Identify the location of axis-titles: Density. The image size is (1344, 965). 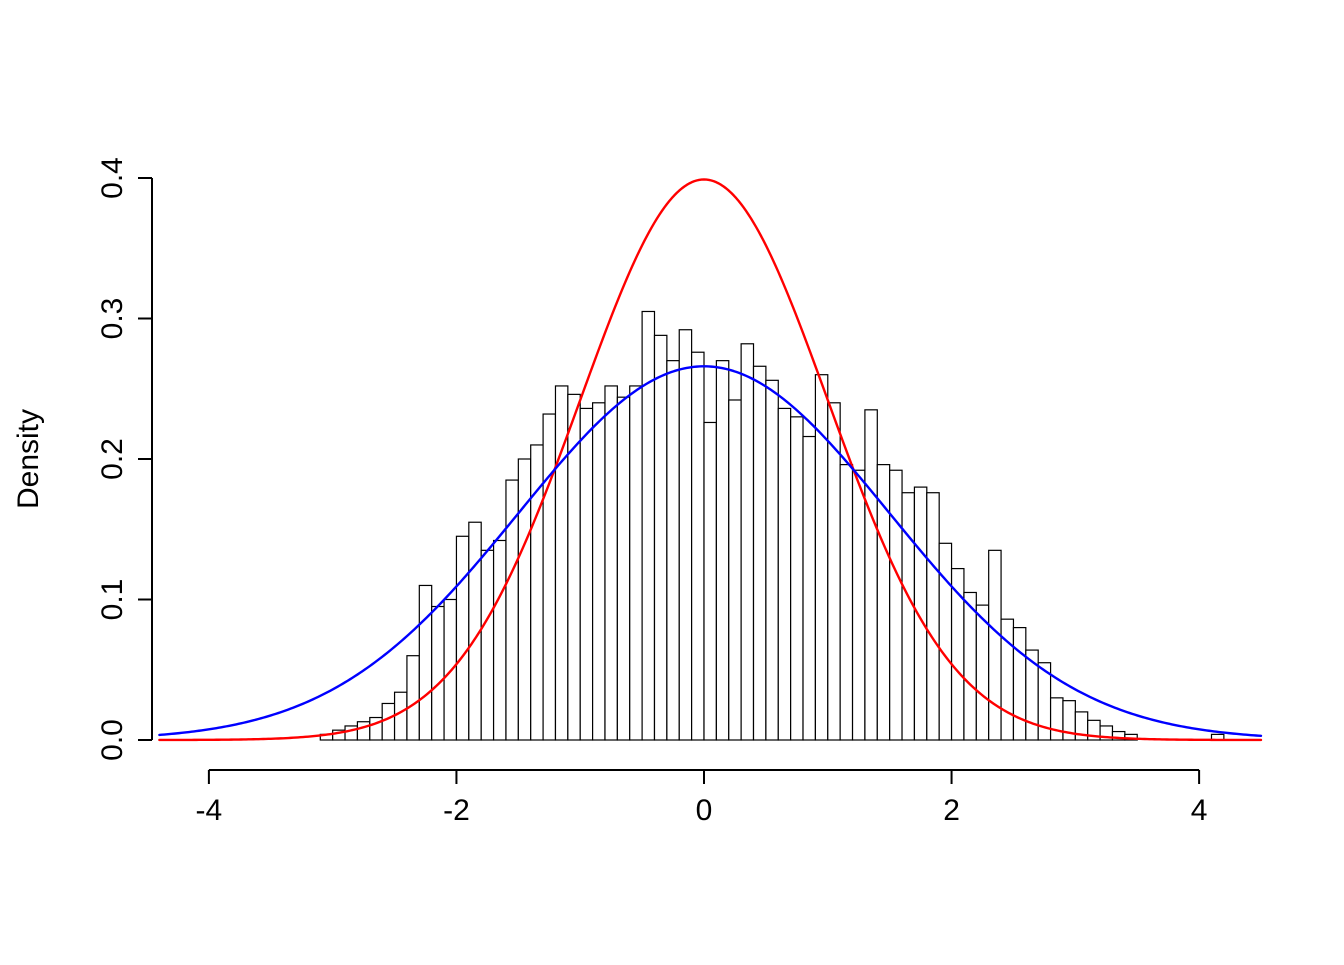
(28, 459).